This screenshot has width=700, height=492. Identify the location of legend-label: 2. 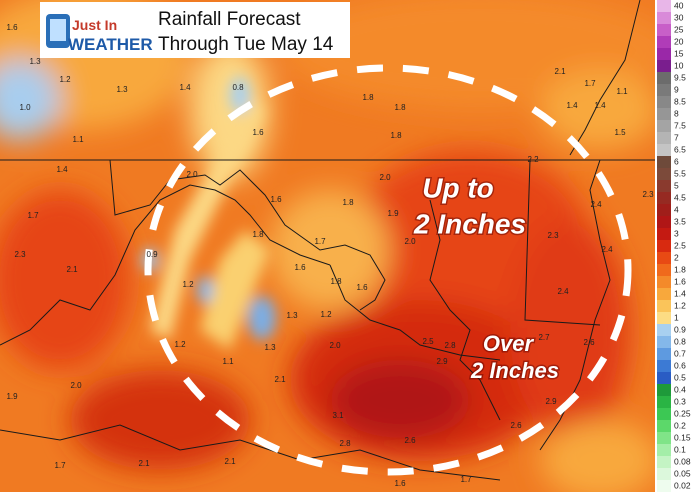
(676, 257).